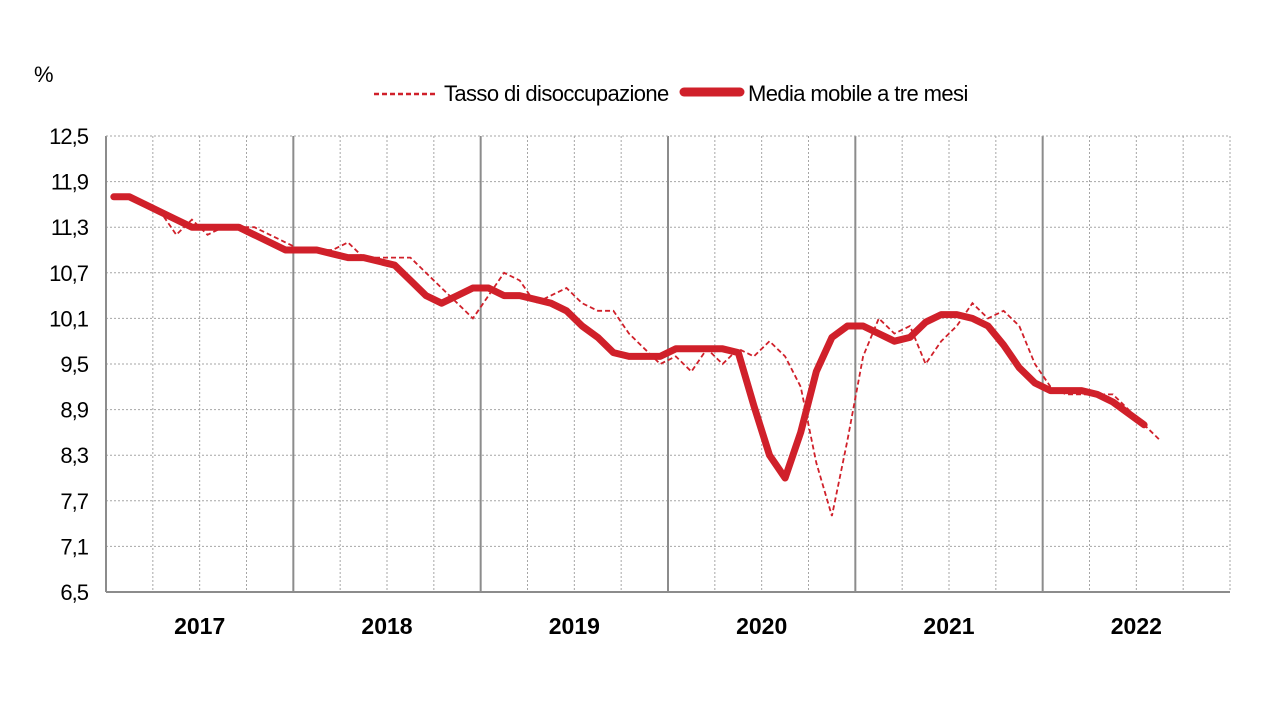  I want to click on y-tick-label: 11,3, so click(70, 227).